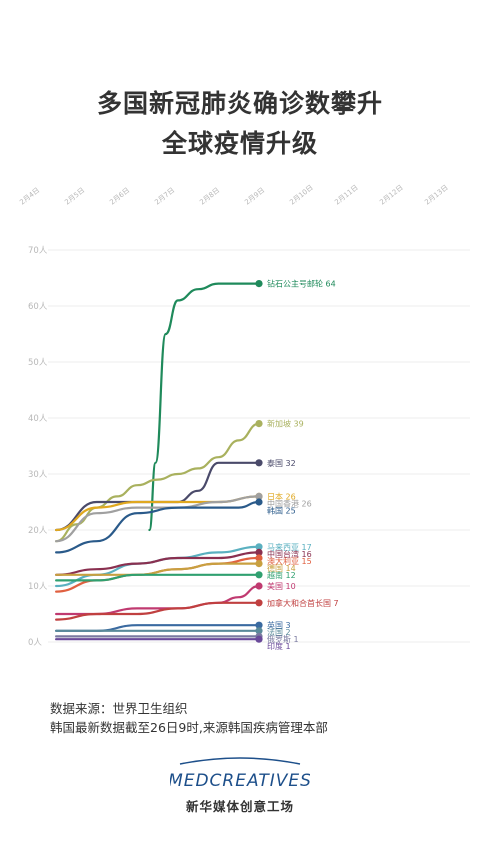 The width and height of the screenshot is (480, 864). I want to click on source-note: 数据来源：世界卫生组织, so click(119, 708).